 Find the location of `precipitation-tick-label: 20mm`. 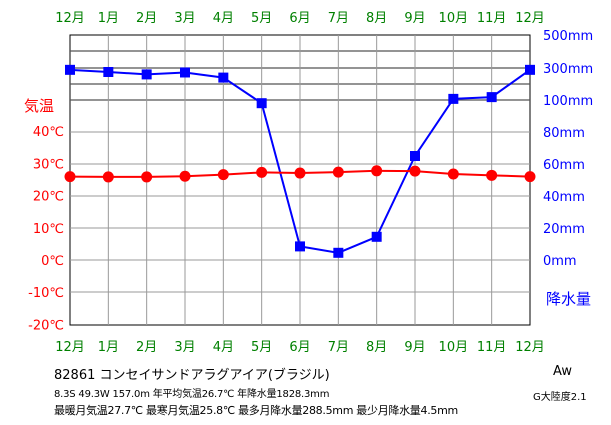

precipitation-tick-label: 20mm is located at coordinates (564, 229).